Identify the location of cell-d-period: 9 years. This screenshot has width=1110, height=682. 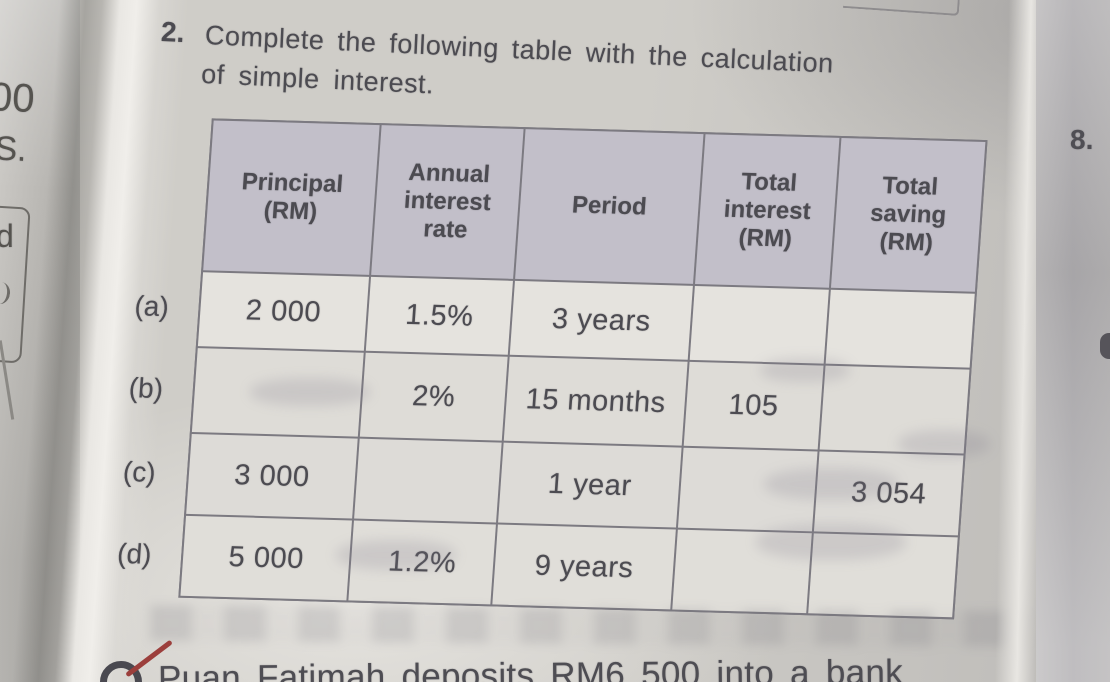
(584, 567).